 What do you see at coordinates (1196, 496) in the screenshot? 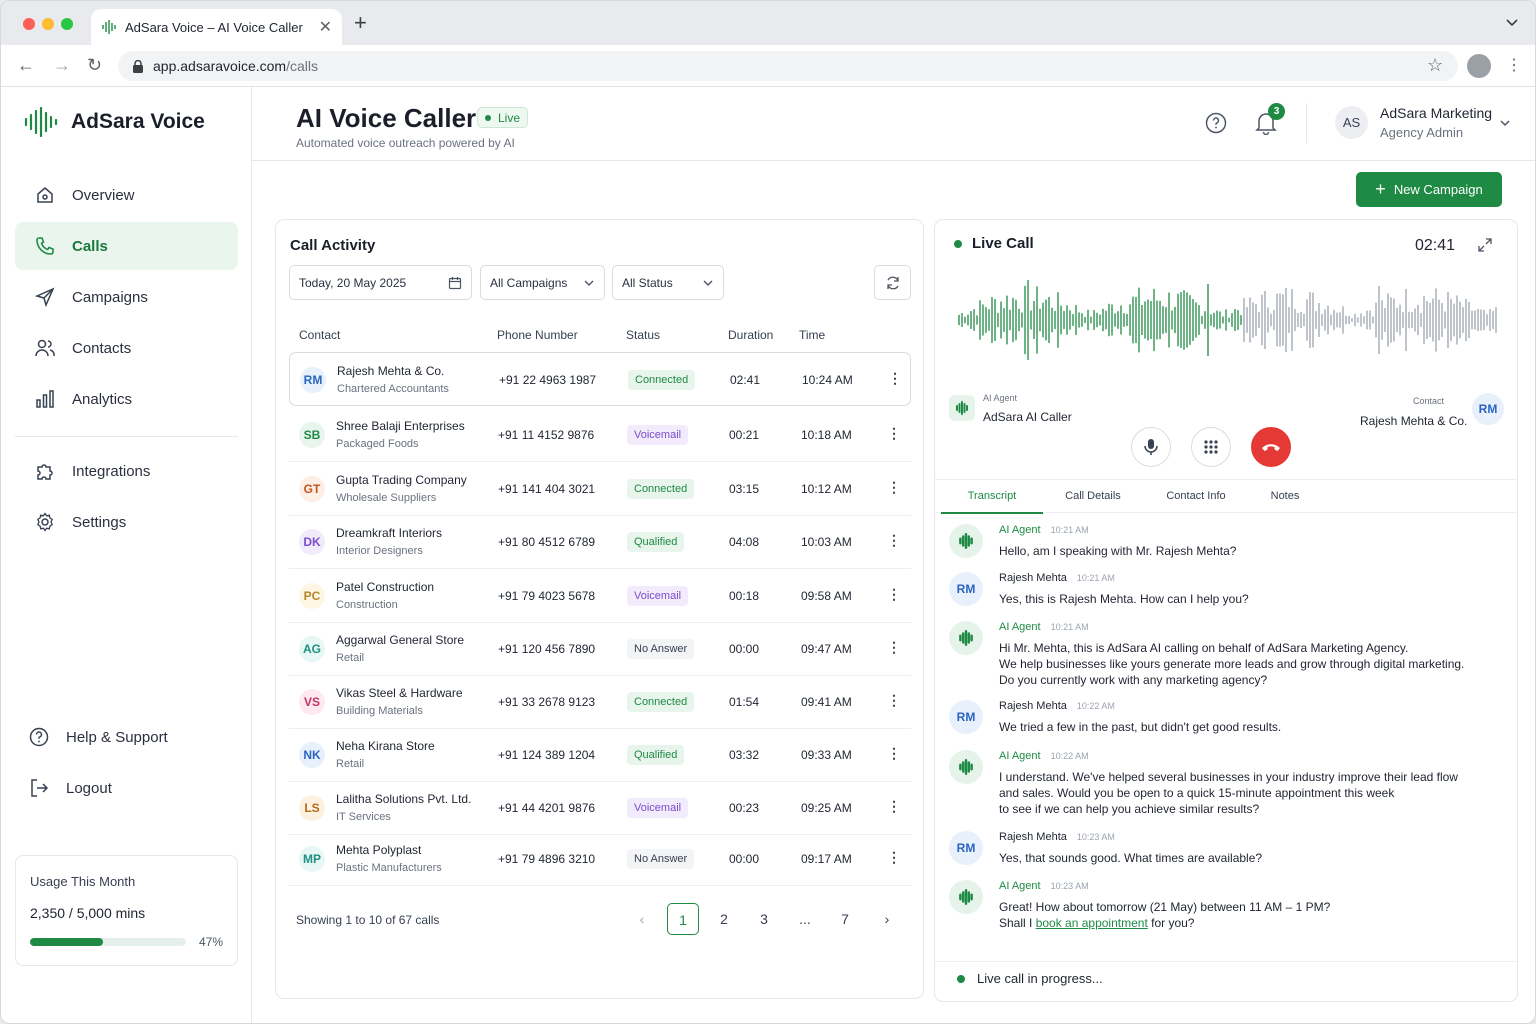
I see `tab-contact-info: Contact Info` at bounding box center [1196, 496].